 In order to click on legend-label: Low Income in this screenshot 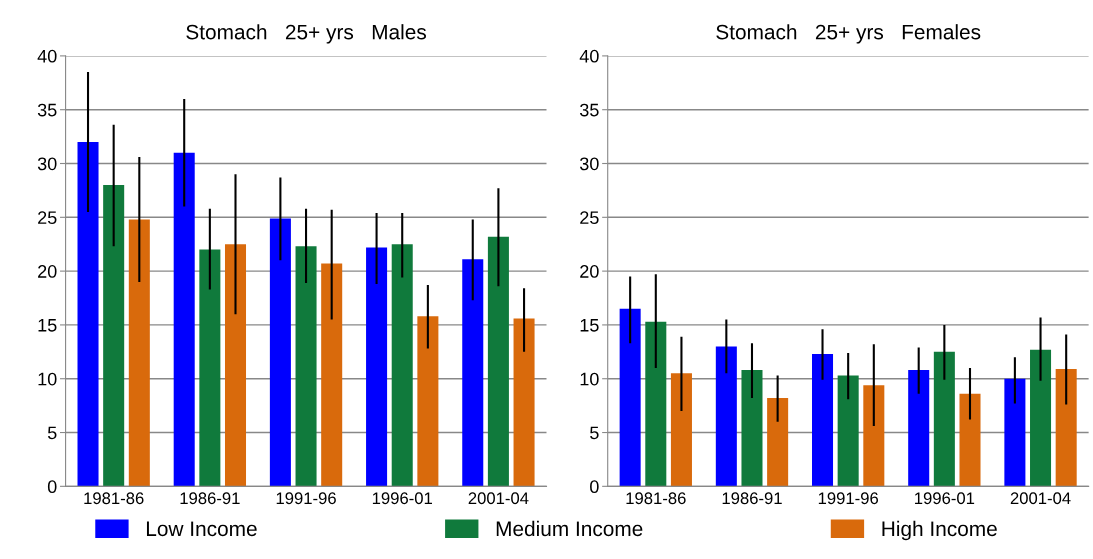, I will do `click(201, 529)`.